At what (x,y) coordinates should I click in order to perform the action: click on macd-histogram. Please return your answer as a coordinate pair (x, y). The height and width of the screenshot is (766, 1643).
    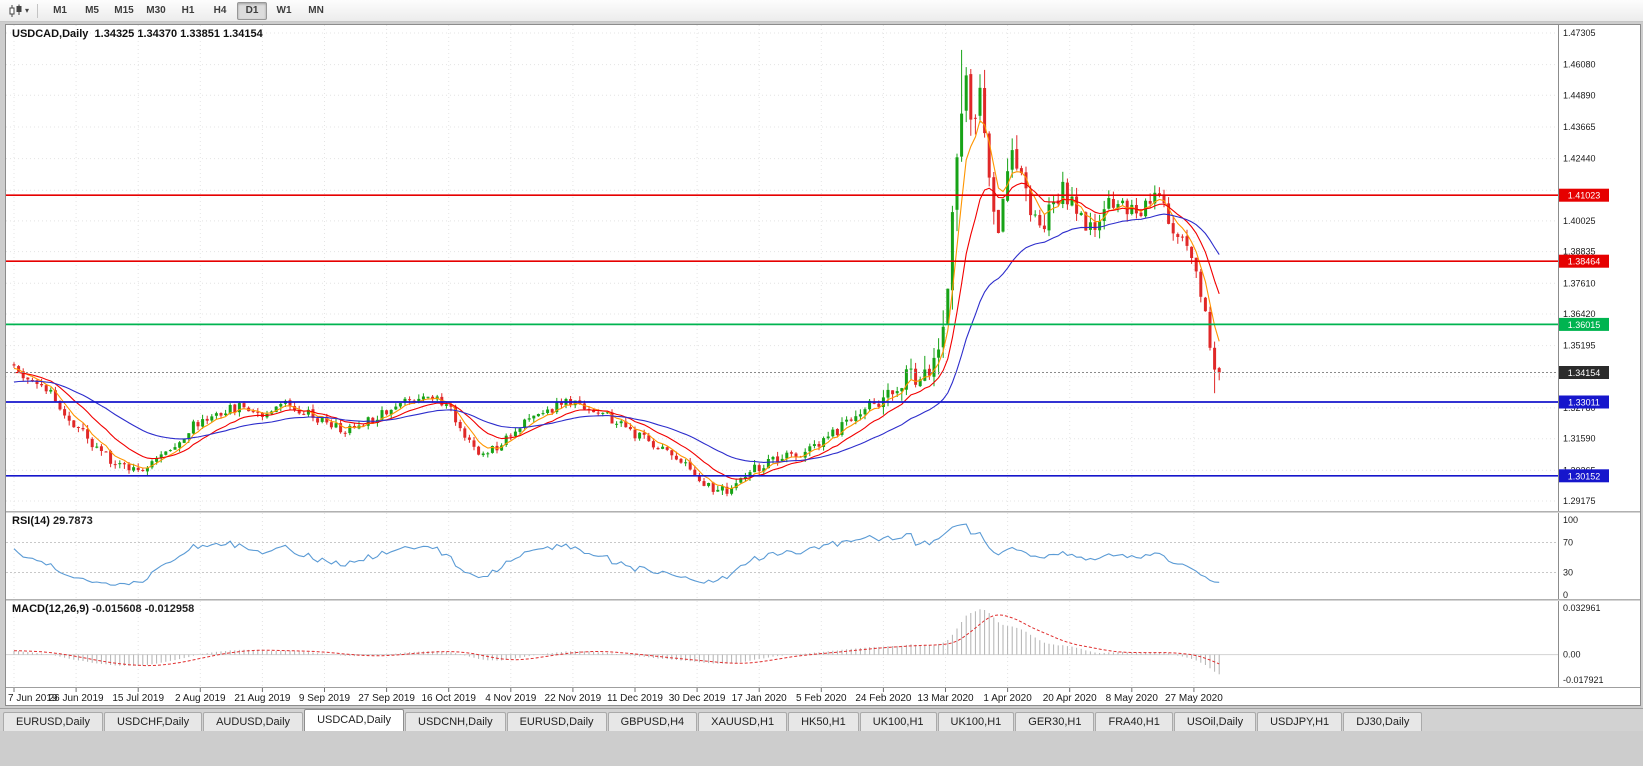
    Looking at the image, I should click on (616, 642).